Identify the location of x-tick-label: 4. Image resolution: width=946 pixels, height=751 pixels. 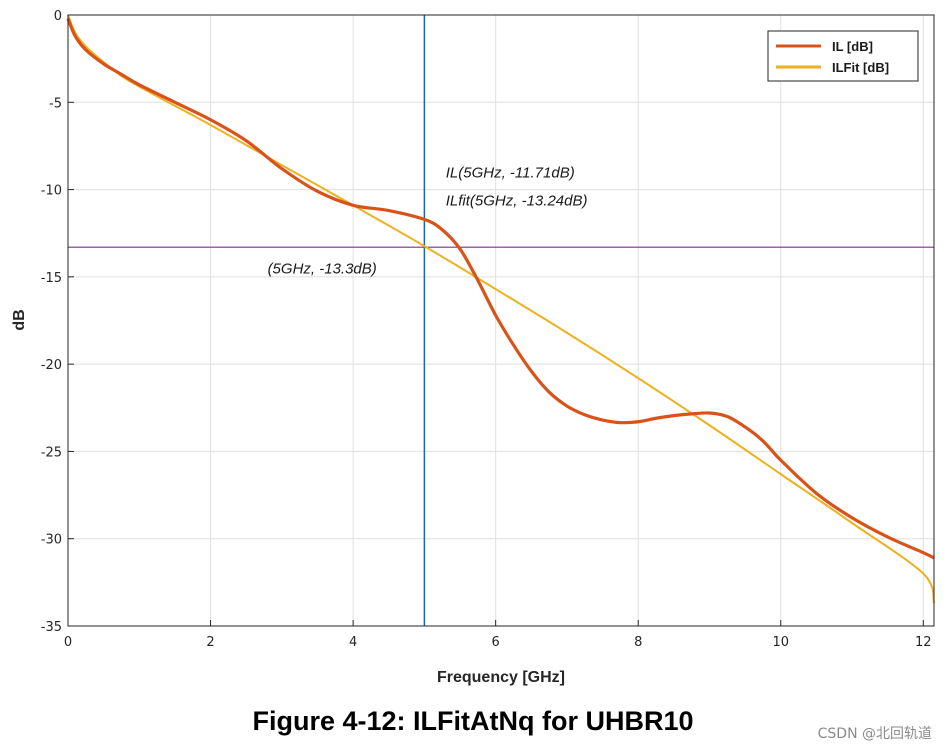
(353, 642).